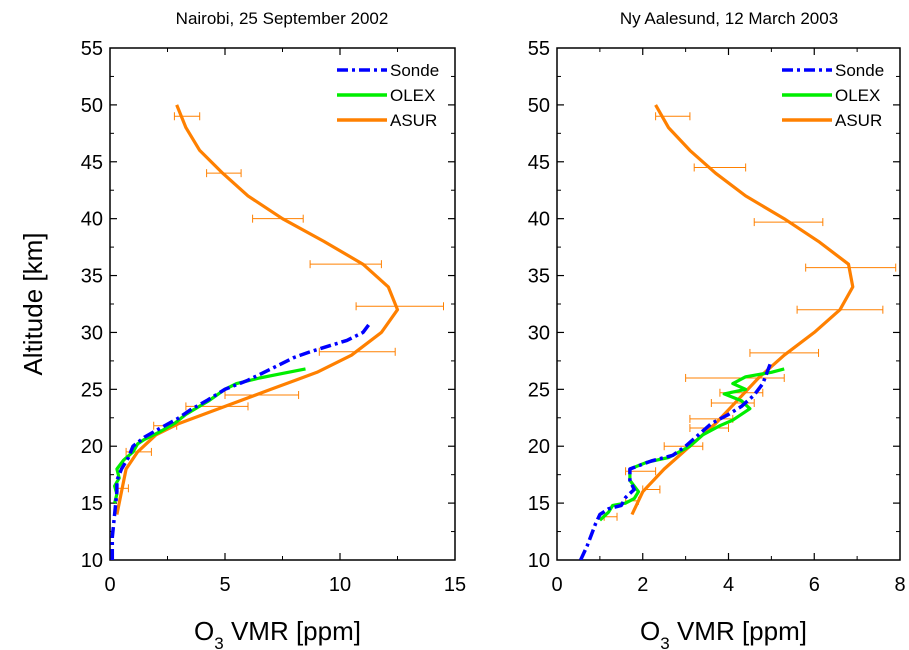 The width and height of the screenshot is (909, 650). Describe the element at coordinates (455, 585) in the screenshot. I see `x-tick-label: 15` at that location.